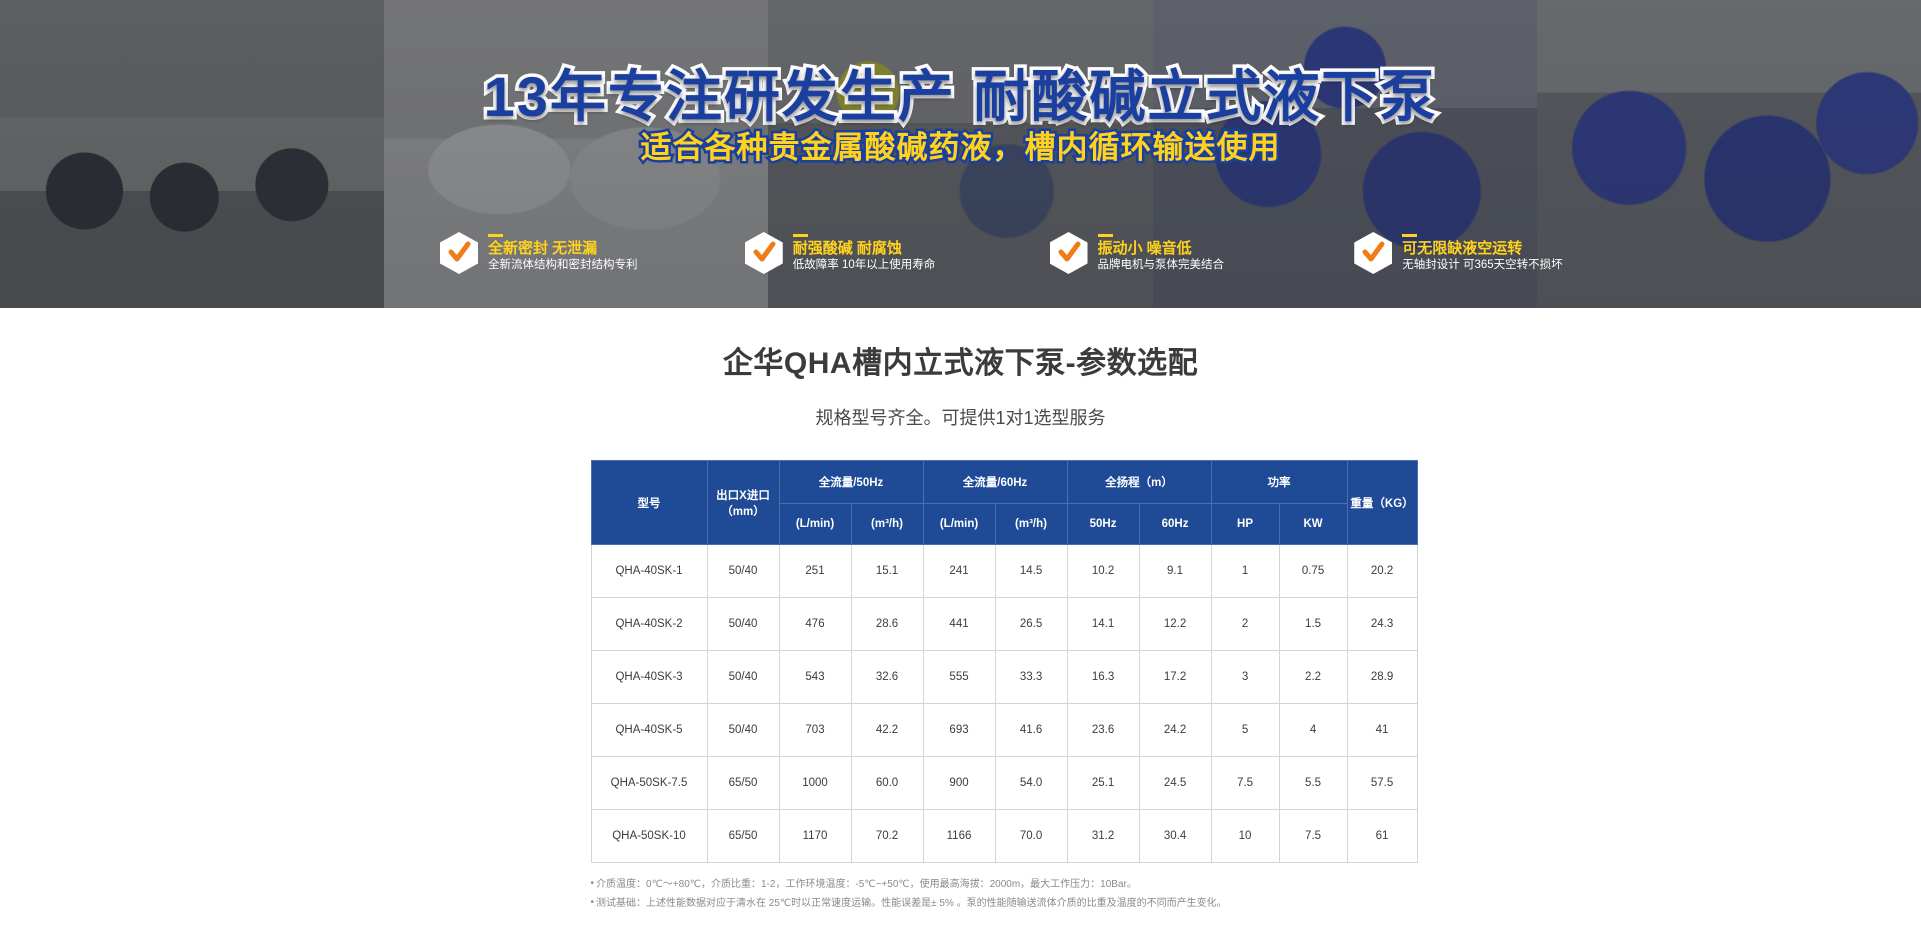 The image size is (1921, 945). What do you see at coordinates (543, 248) in the screenshot?
I see `feature-title: 全新密封 无泄漏` at bounding box center [543, 248].